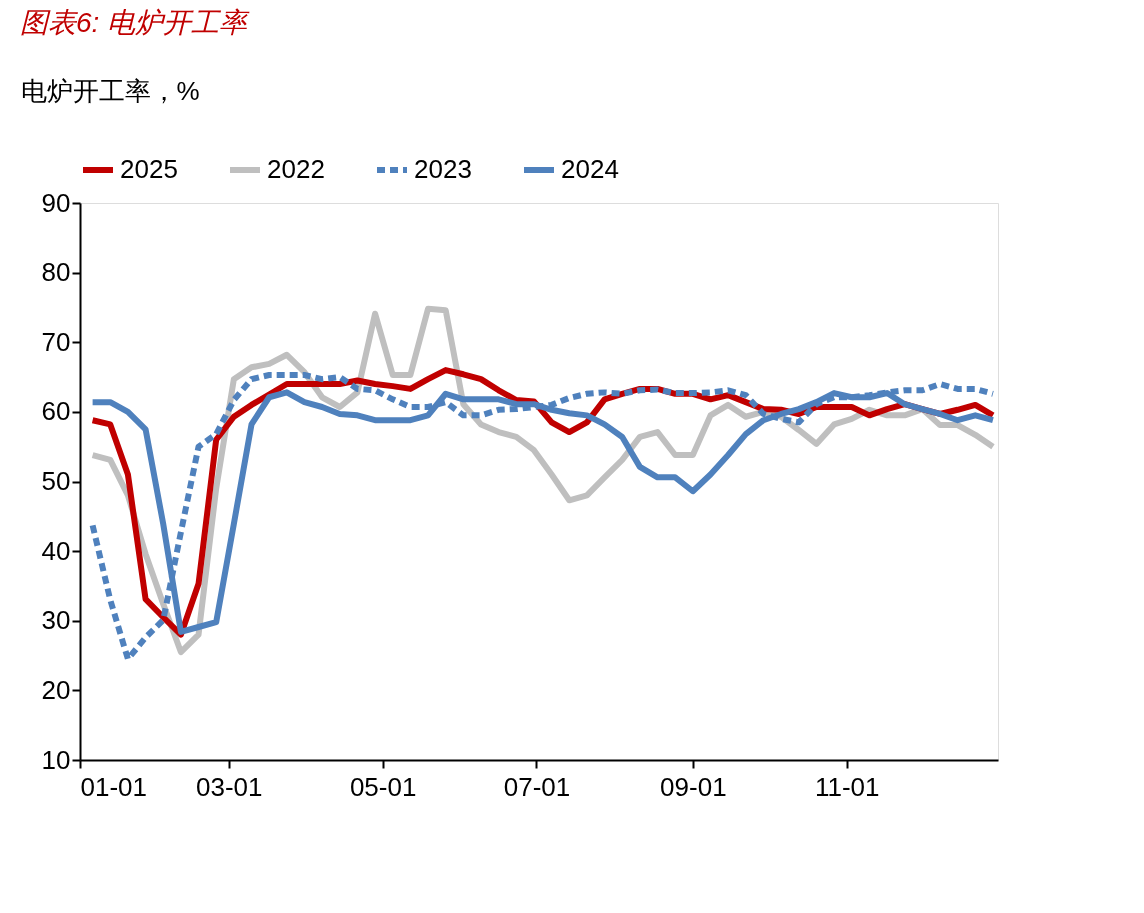 The width and height of the screenshot is (1144, 913). Describe the element at coordinates (296, 169) in the screenshot. I see `legend-label: 2022` at that location.